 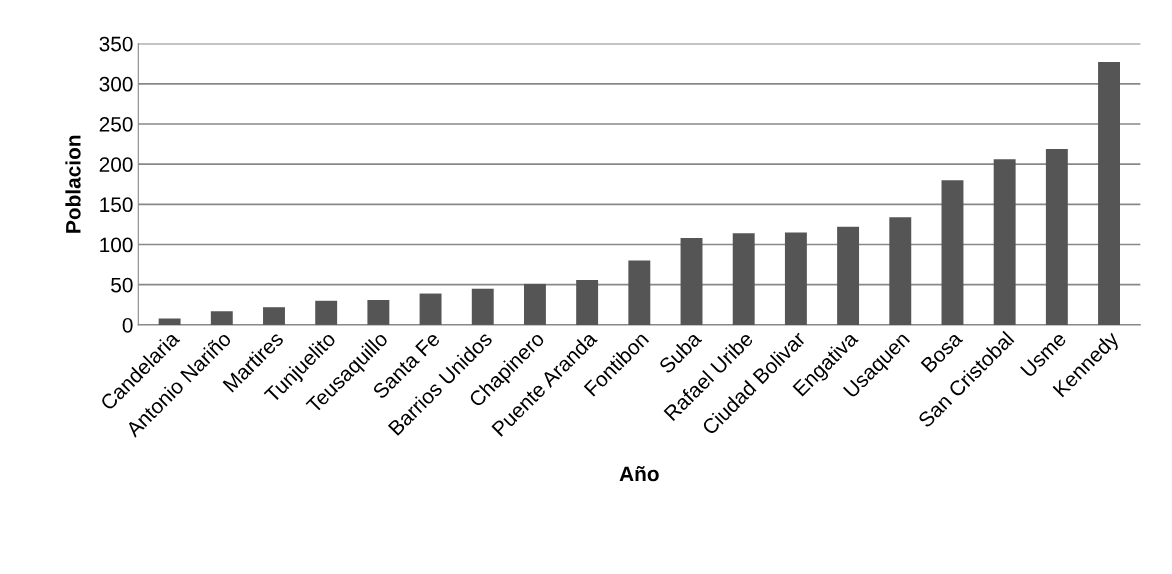 What do you see at coordinates (116, 164) in the screenshot?
I see `y-tick-label: 200` at bounding box center [116, 164].